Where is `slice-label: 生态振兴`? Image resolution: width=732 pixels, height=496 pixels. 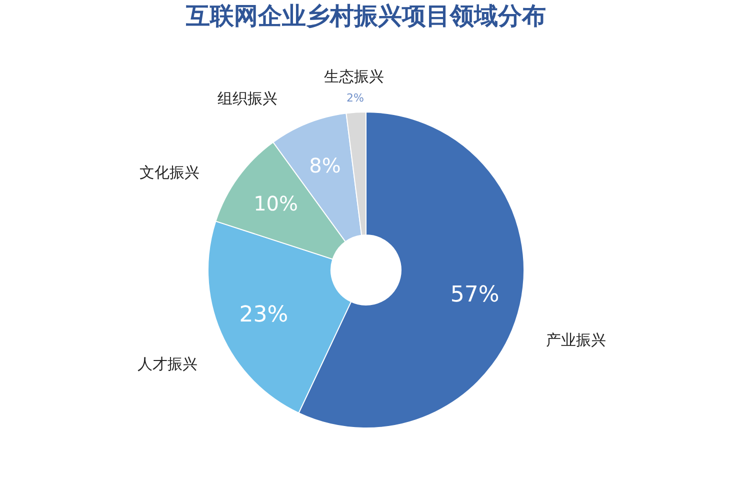 slice-label: 生态振兴 is located at coordinates (354, 76).